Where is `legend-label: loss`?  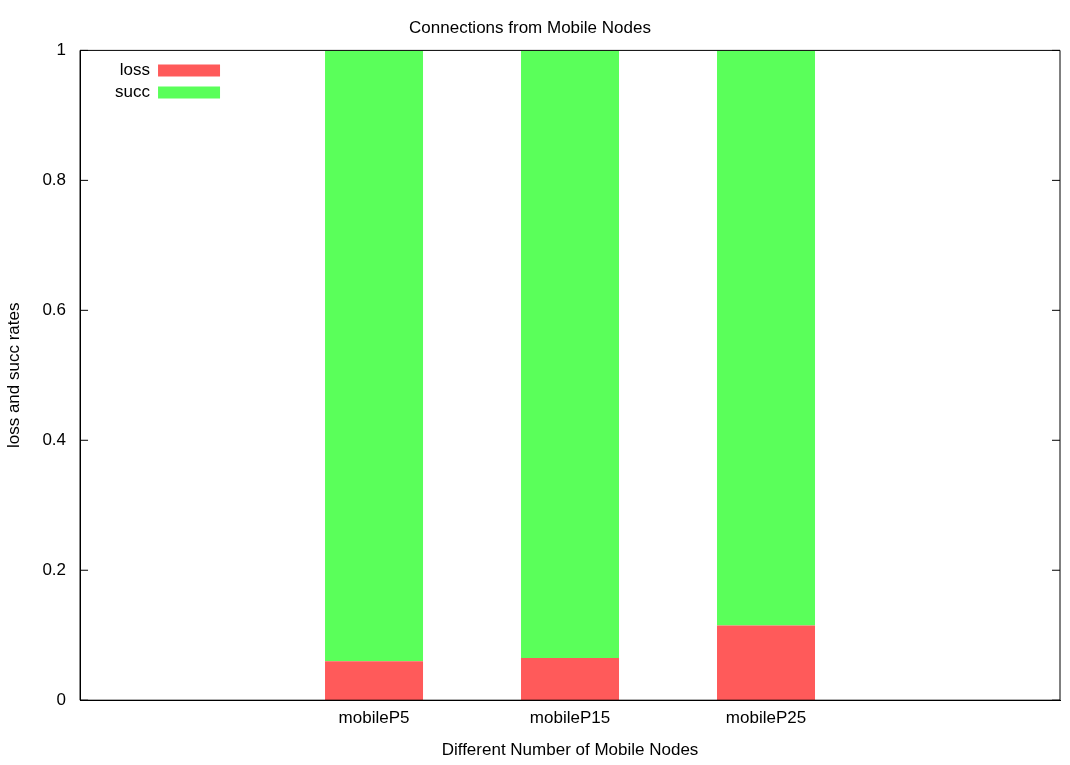
legend-label: loss is located at coordinates (135, 70).